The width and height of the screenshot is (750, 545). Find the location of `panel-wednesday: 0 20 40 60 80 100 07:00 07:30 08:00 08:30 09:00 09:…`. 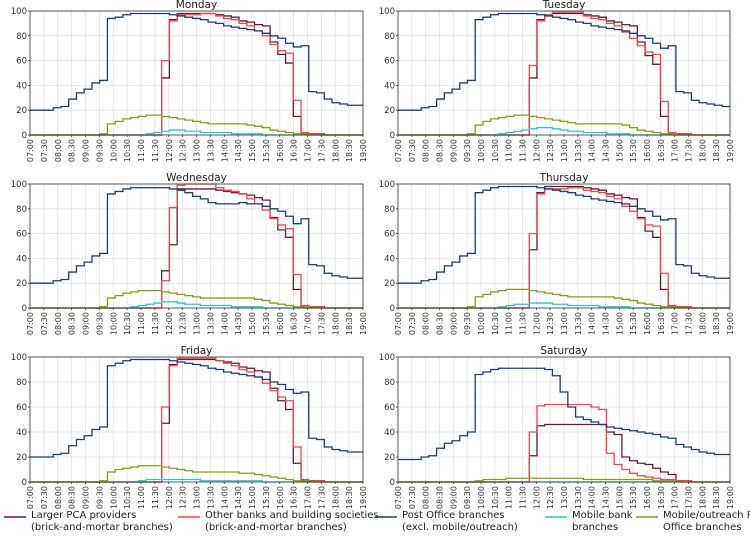

panel-wednesday: 0 20 40 60 80 100 07:00 07:30 08:00 08:30 09:00 09:… is located at coordinates (189, 253).